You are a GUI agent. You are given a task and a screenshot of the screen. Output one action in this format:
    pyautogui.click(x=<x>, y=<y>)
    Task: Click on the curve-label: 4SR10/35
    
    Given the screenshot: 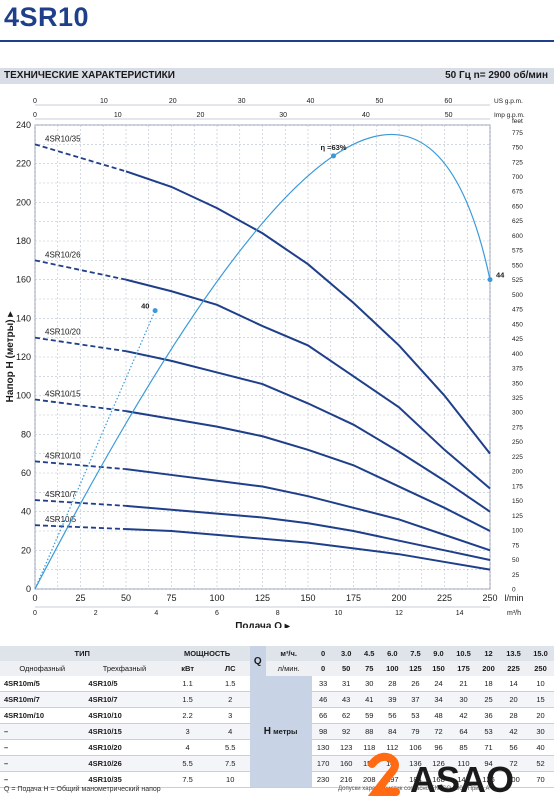 What is the action you would take?
    pyautogui.click(x=63, y=138)
    